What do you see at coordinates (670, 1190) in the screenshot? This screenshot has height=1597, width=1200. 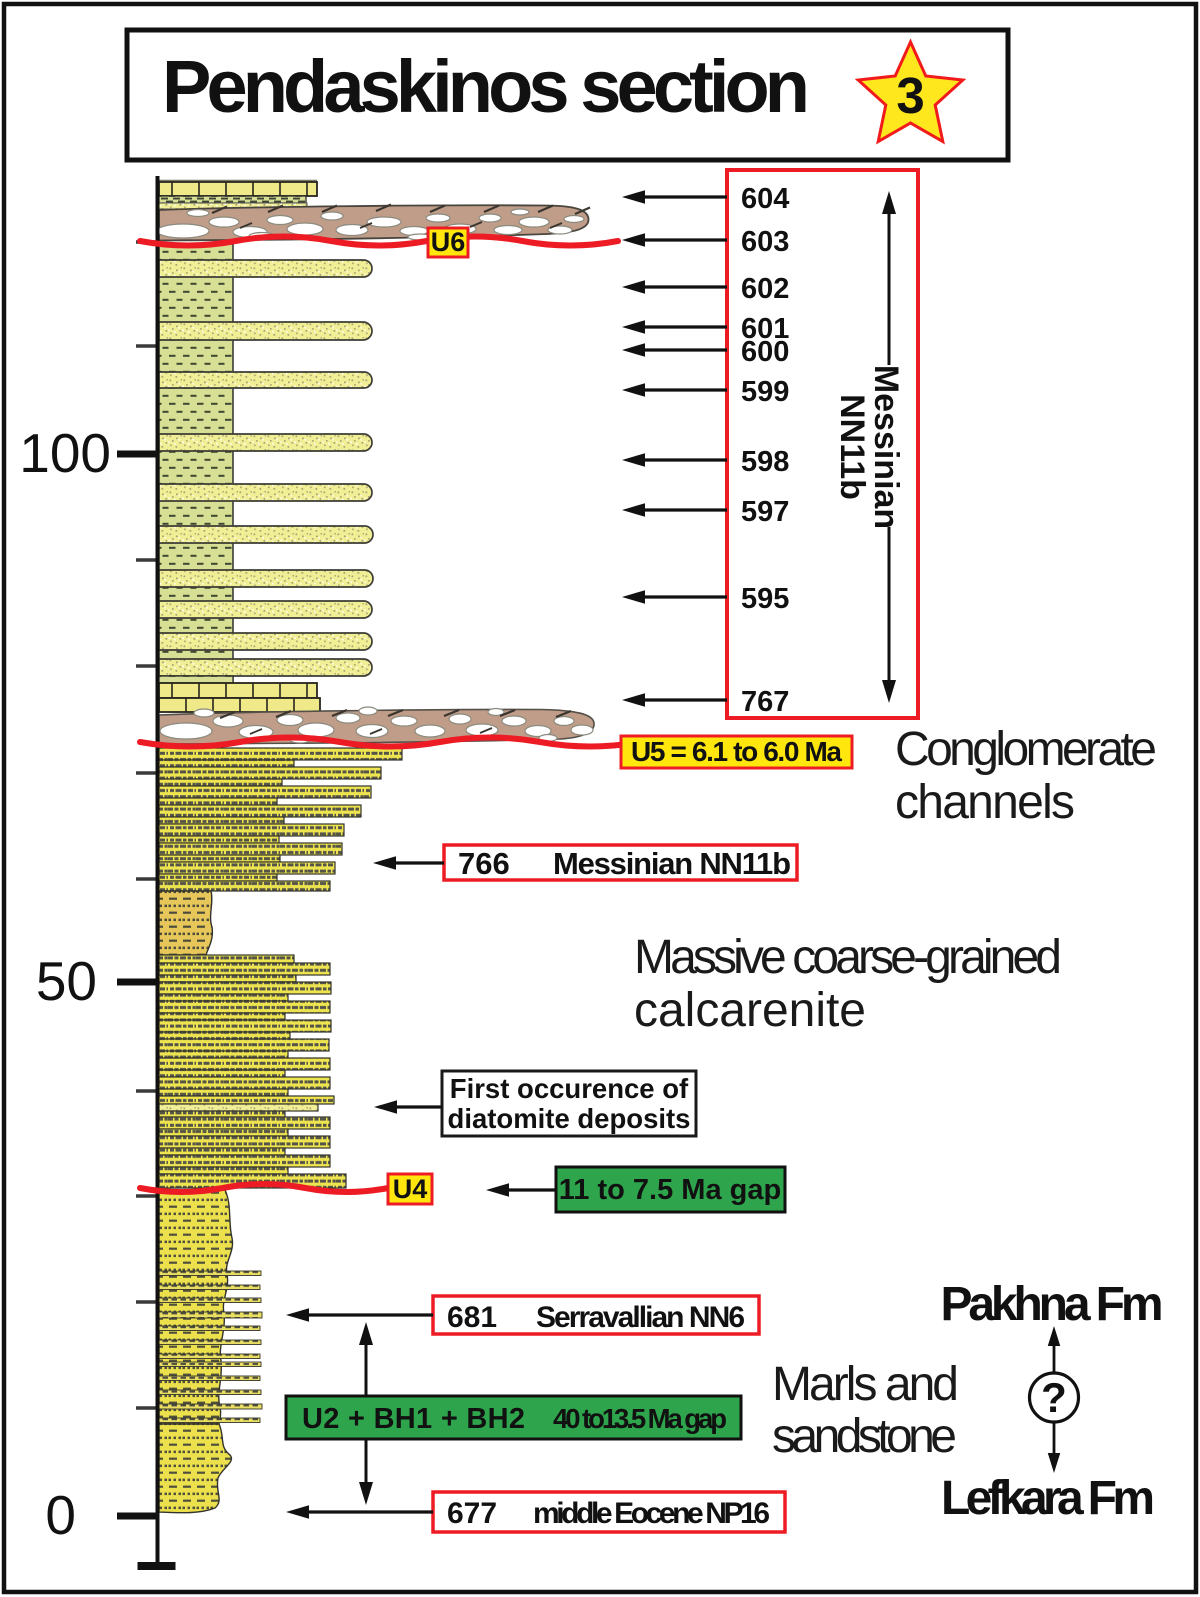 I see `svg-text: 11 to 7.5 Ma gap` at bounding box center [670, 1190].